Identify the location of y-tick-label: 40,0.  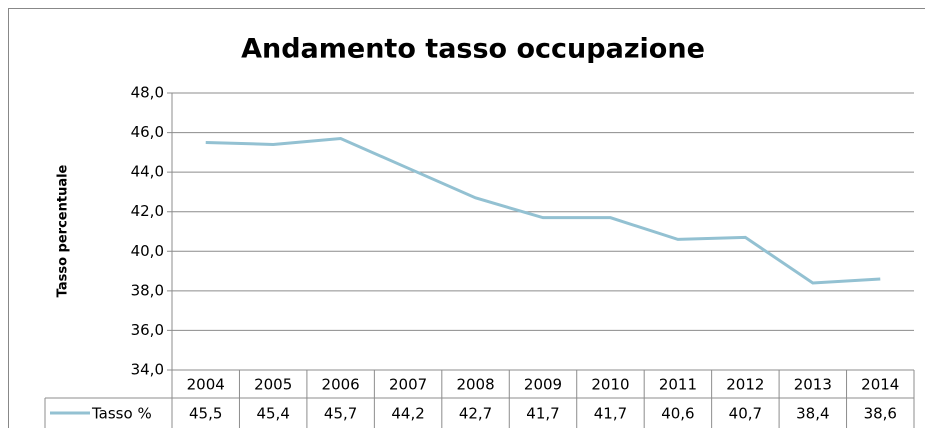
(147, 251).